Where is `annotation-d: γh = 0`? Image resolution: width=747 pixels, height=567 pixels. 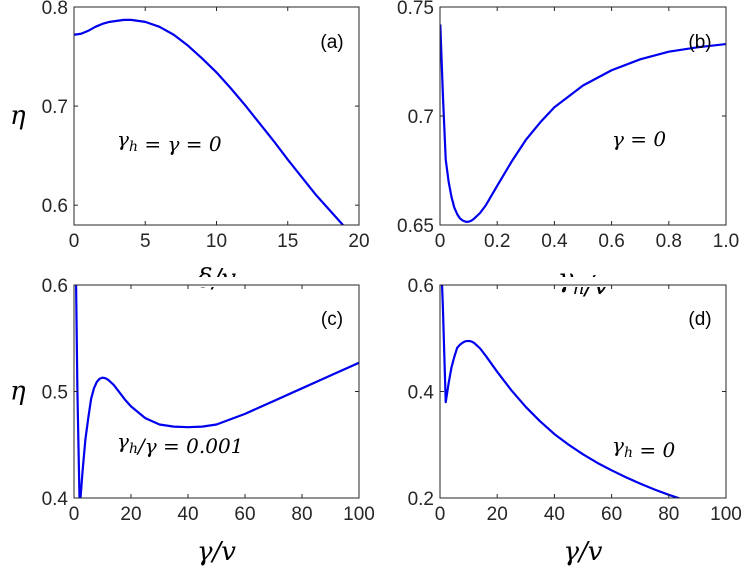
annotation-d: γh = 0 is located at coordinates (643, 447).